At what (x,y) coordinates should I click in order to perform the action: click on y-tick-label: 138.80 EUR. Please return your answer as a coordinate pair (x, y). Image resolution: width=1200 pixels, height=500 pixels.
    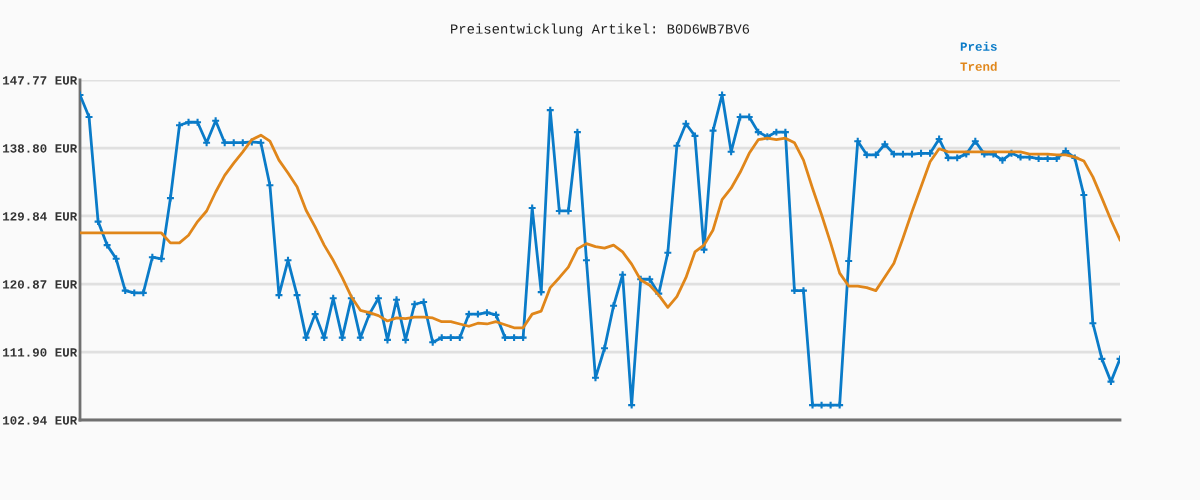
    Looking at the image, I should click on (40, 148).